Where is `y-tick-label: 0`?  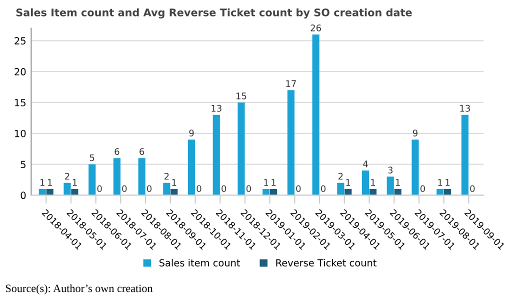 y-tick-label: 0 is located at coordinates (23, 196).